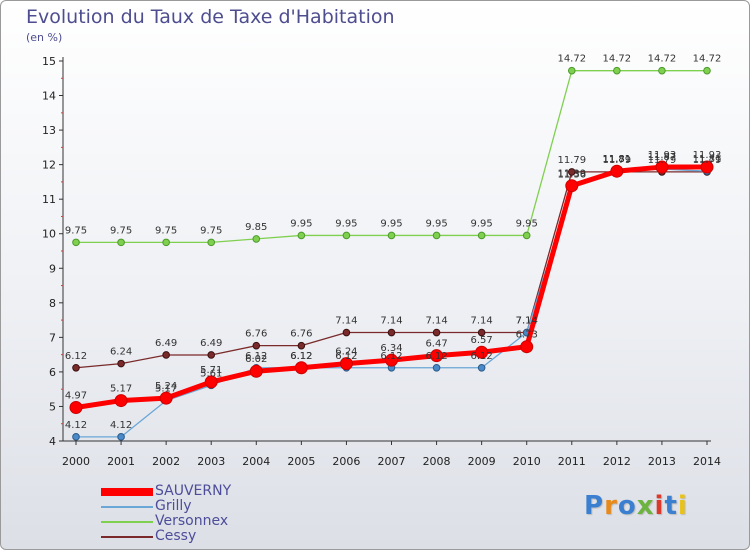 This screenshot has height=550, width=750. Describe the element at coordinates (166, 461) in the screenshot. I see `x-tick-label: 2002` at that location.